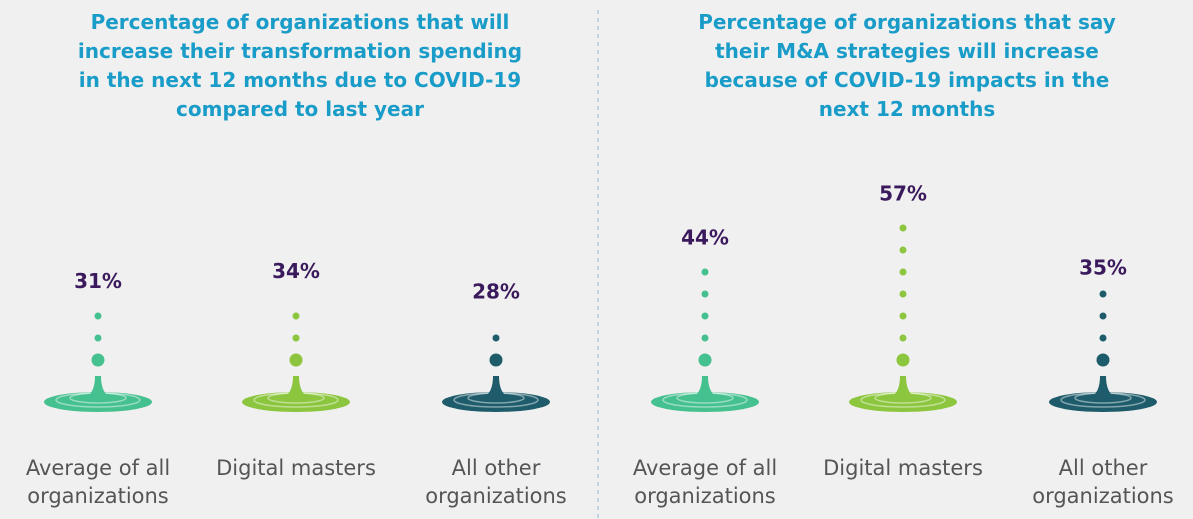 The image size is (1193, 519). Describe the element at coordinates (1103, 268) in the screenshot. I see `value-label: 35%` at that location.